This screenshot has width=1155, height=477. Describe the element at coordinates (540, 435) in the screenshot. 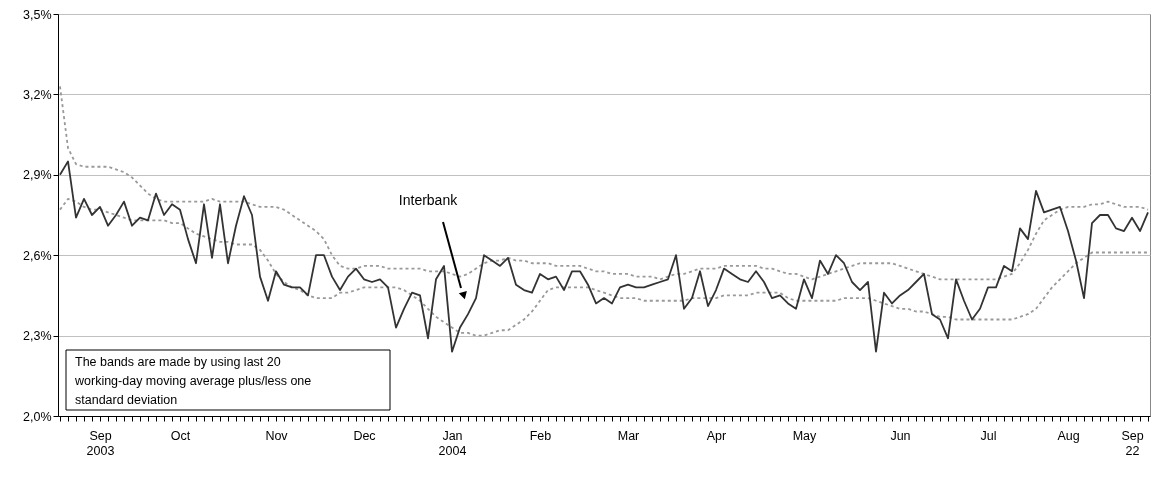

I see `x-tick-label: Feb` at that location.